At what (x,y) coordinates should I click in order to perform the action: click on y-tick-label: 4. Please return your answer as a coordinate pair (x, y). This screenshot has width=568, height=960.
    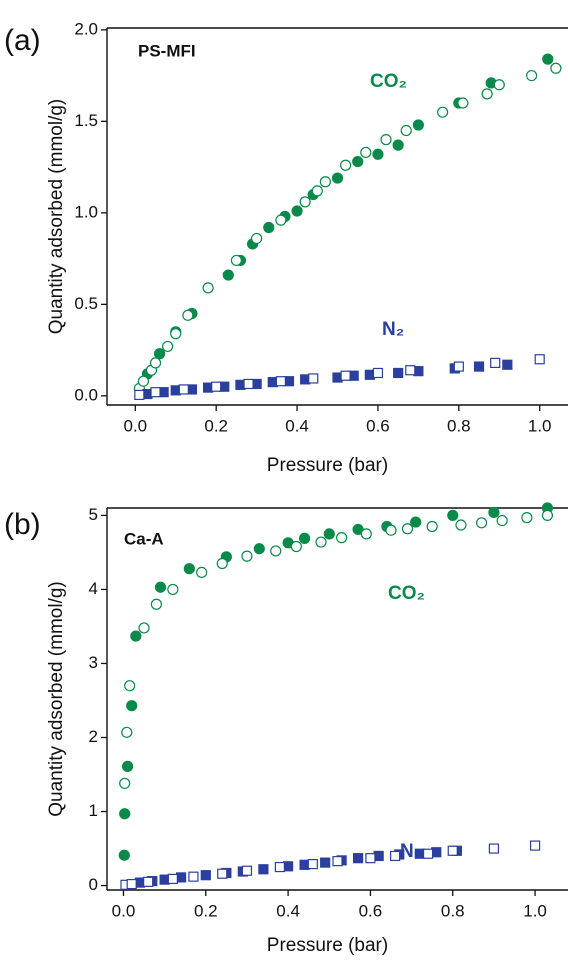
    Looking at the image, I should click on (93, 588).